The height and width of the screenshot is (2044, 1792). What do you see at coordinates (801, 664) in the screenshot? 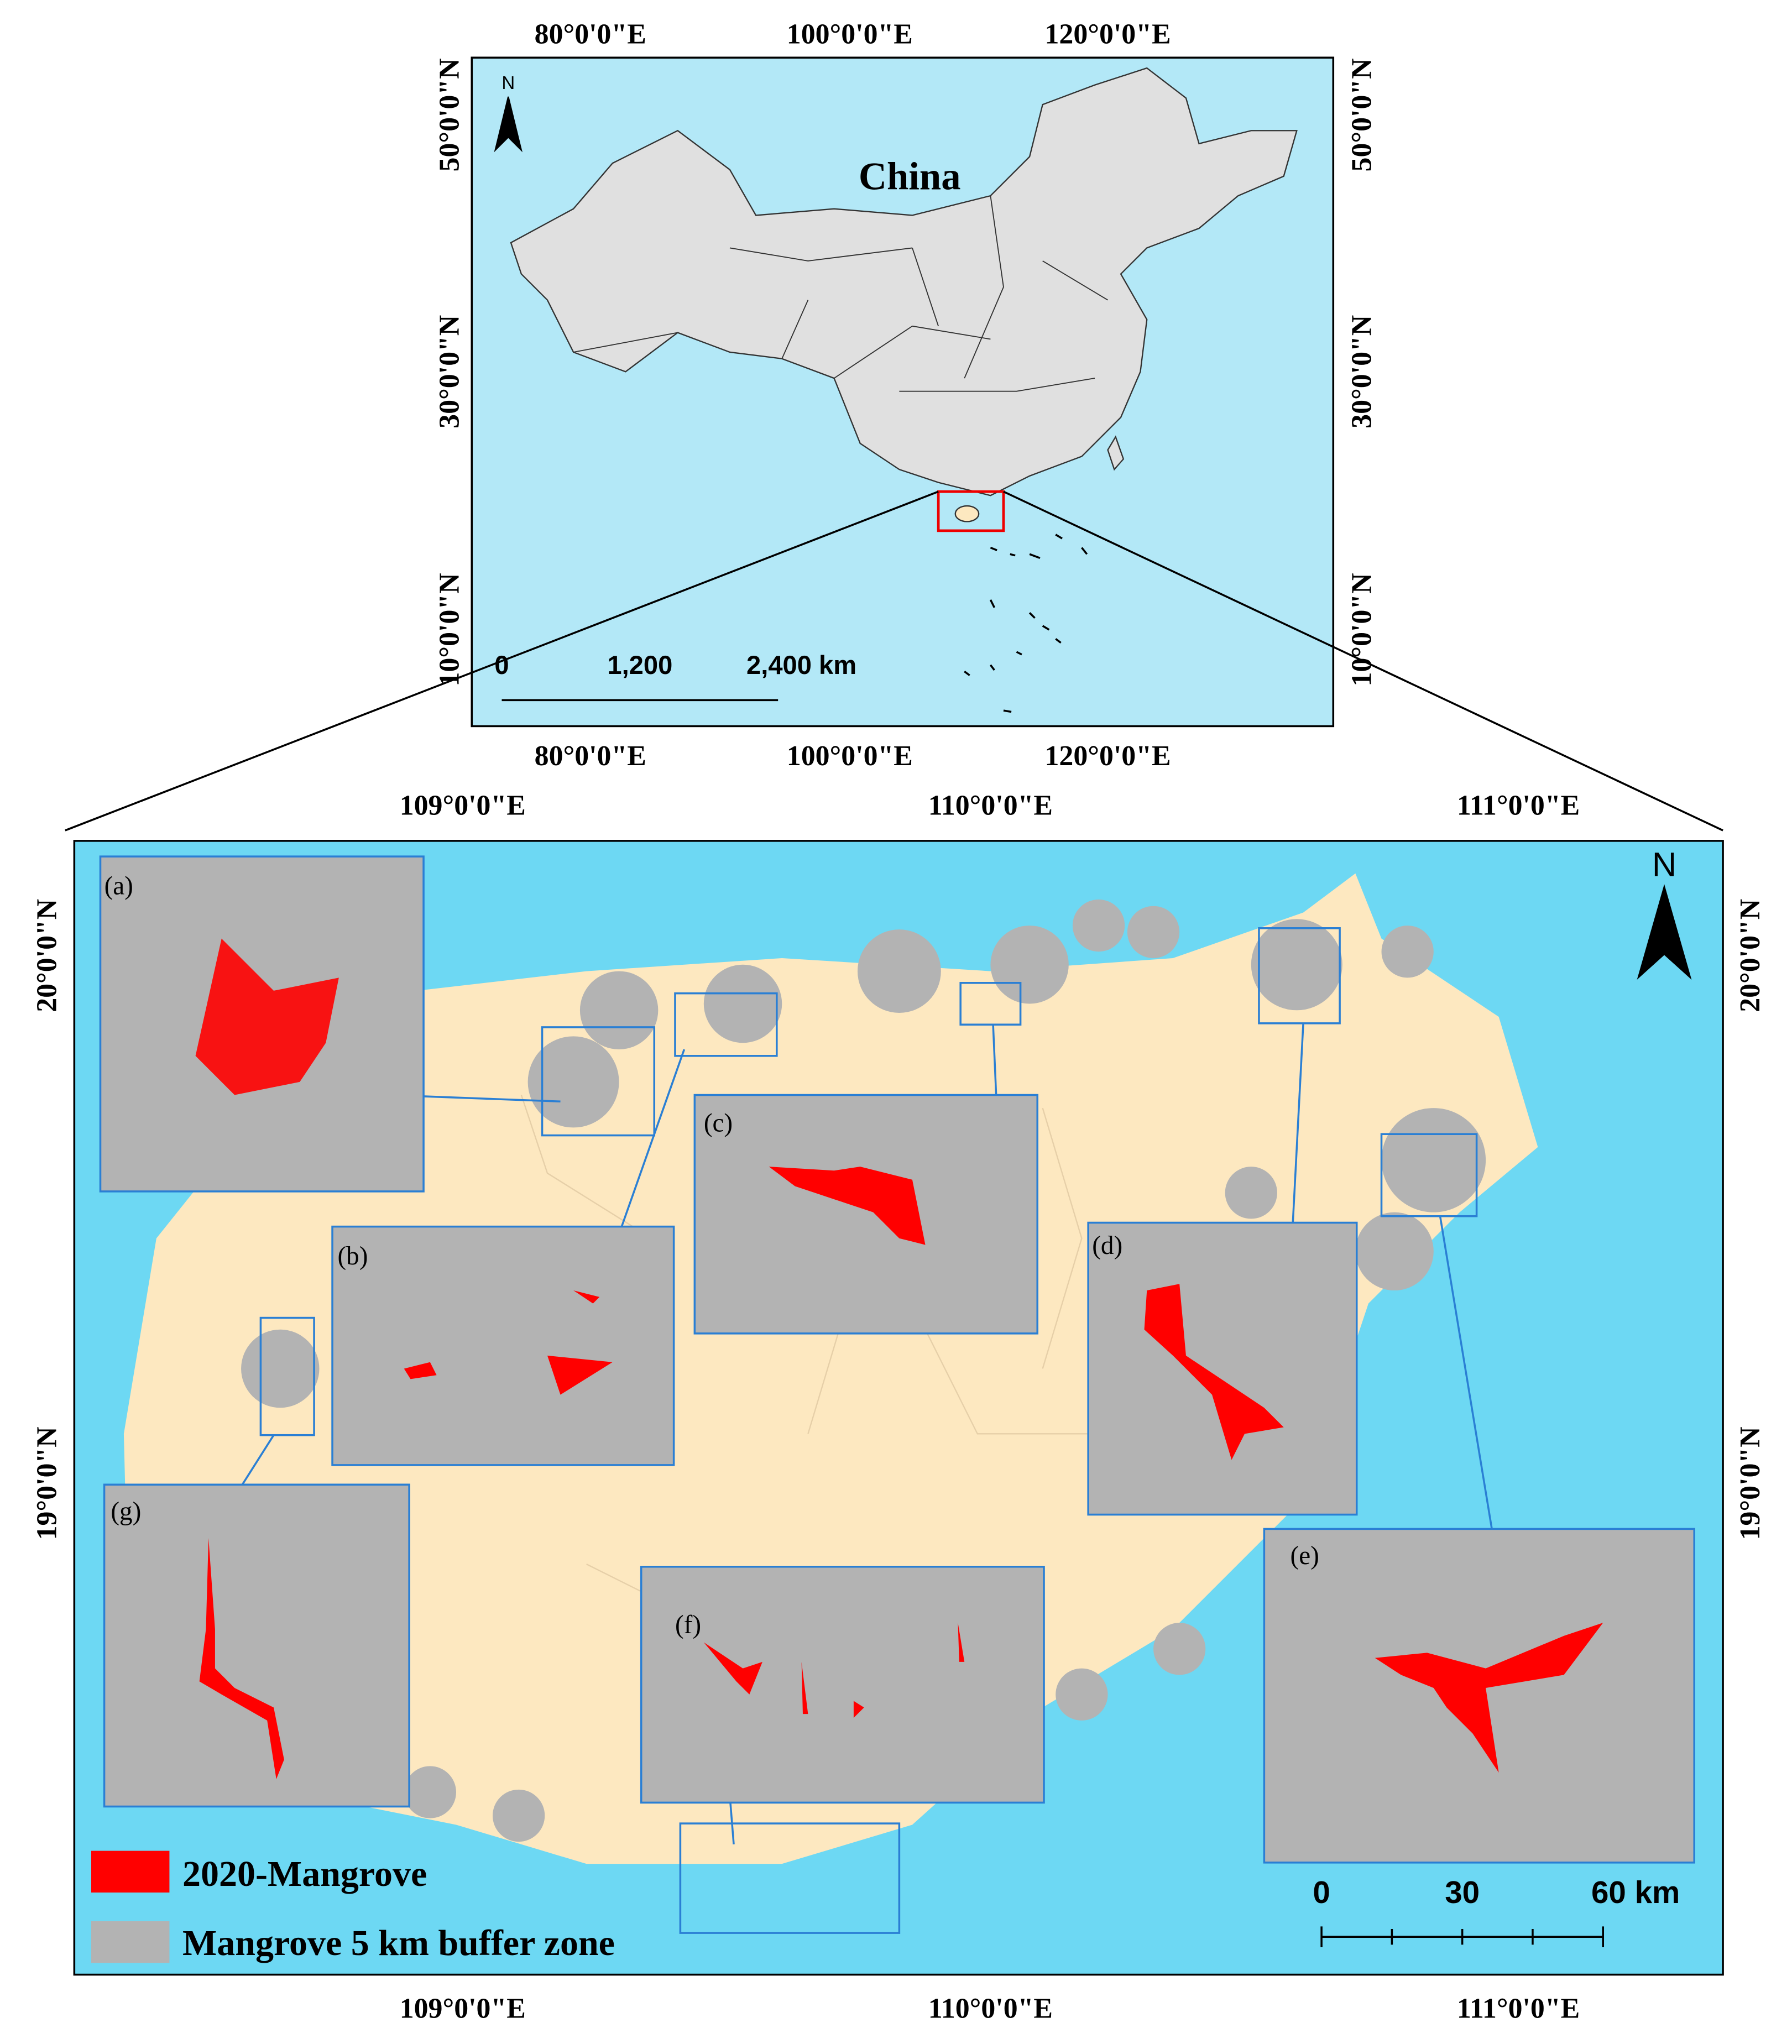
I see `overview-scale-label: 2,400 km` at bounding box center [801, 664].